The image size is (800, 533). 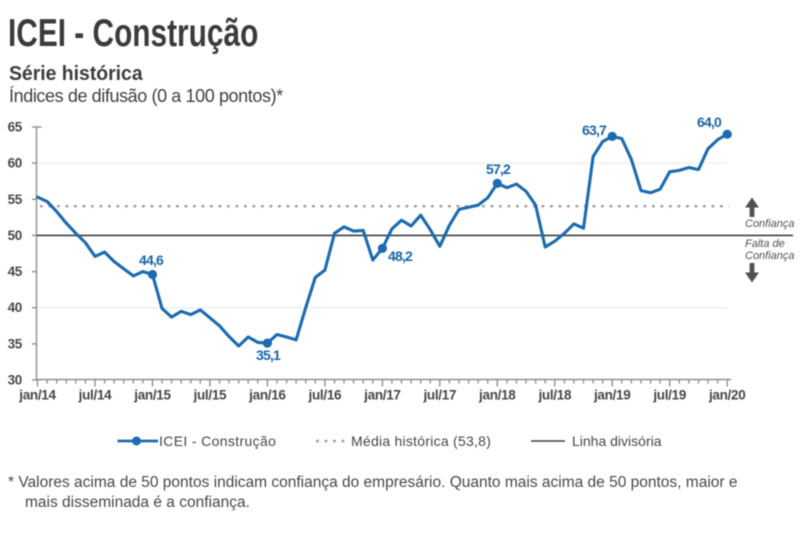 I want to click on svg-text: 50, so click(x=15, y=235).